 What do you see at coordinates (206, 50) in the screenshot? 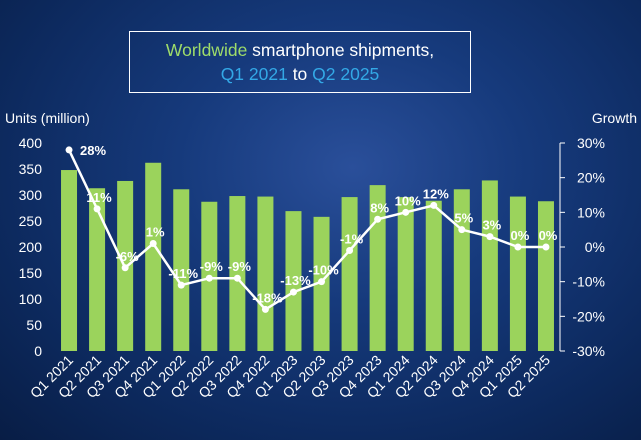
I see `title-worldwide: Worldwide` at bounding box center [206, 50].